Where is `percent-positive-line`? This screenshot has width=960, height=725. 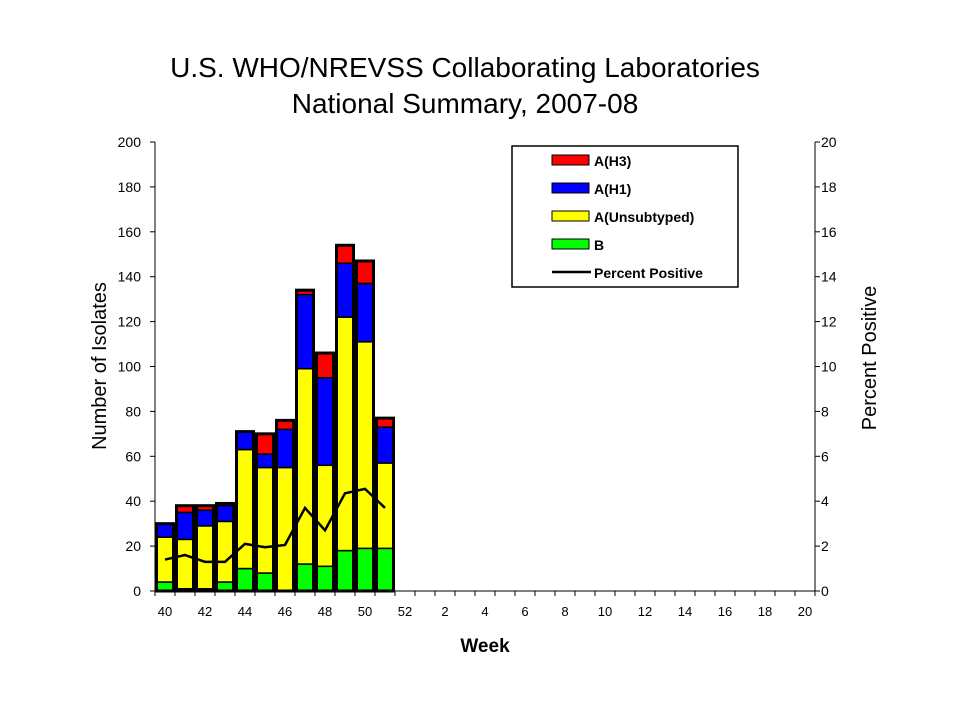 percent-positive-line is located at coordinates (275, 525).